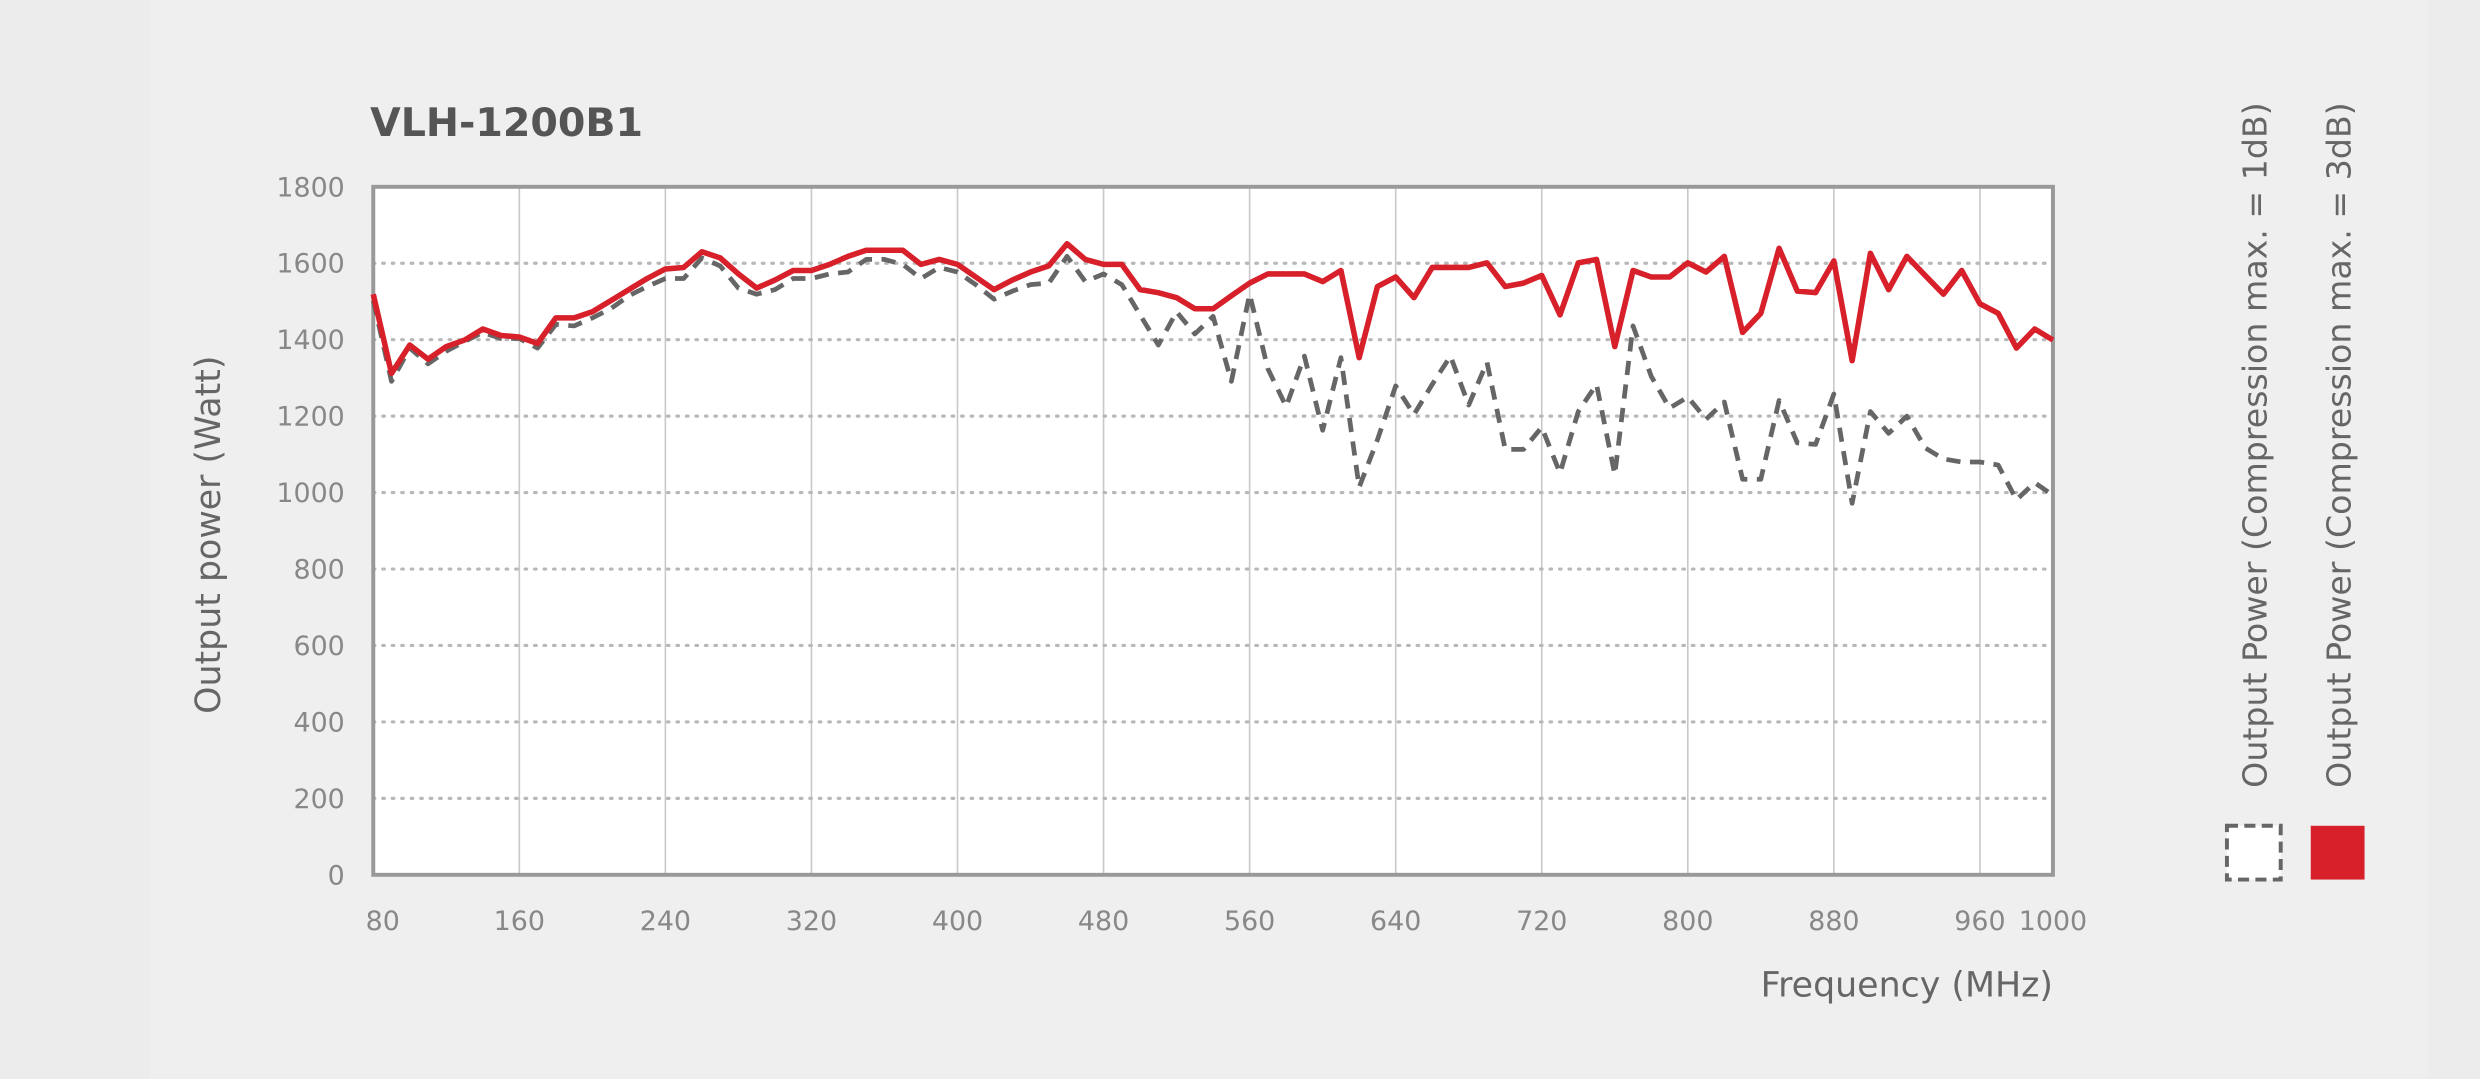  What do you see at coordinates (1212, 308) in the screenshot?
I see `series-line` at bounding box center [1212, 308].